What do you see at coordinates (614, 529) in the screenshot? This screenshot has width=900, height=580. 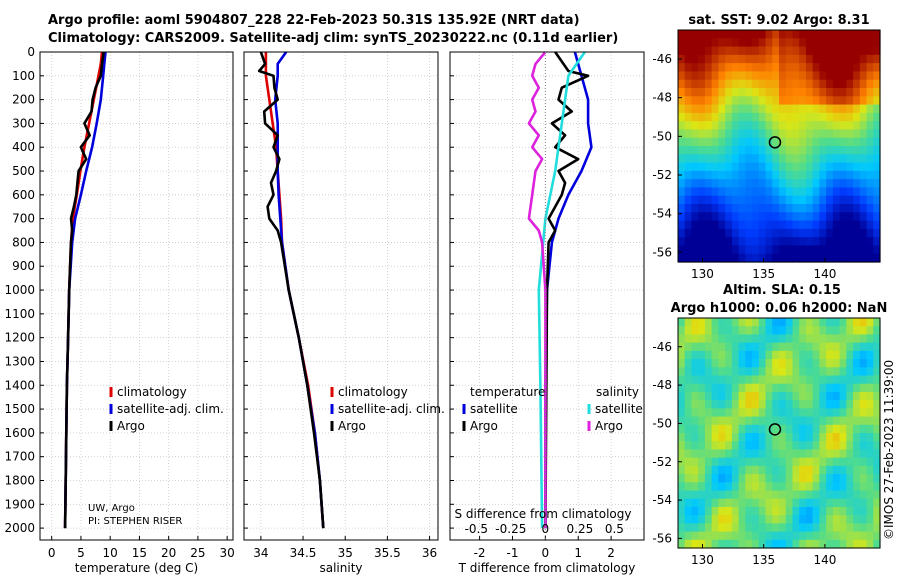 I see `x2-tick-label: 0.5` at bounding box center [614, 529].